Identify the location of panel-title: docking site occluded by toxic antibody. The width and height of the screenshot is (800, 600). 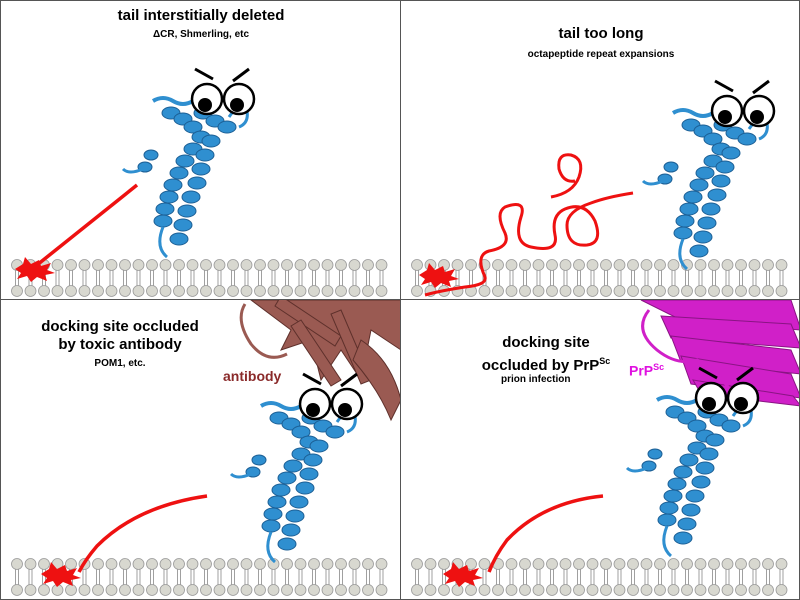
(120, 336).